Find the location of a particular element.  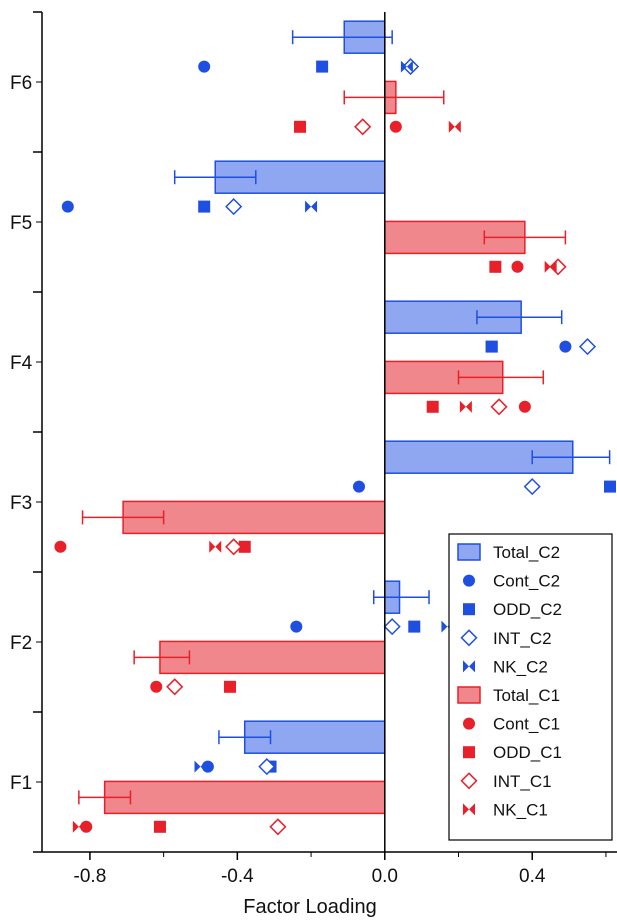

bar-total_c1-f3 is located at coordinates (254, 517).